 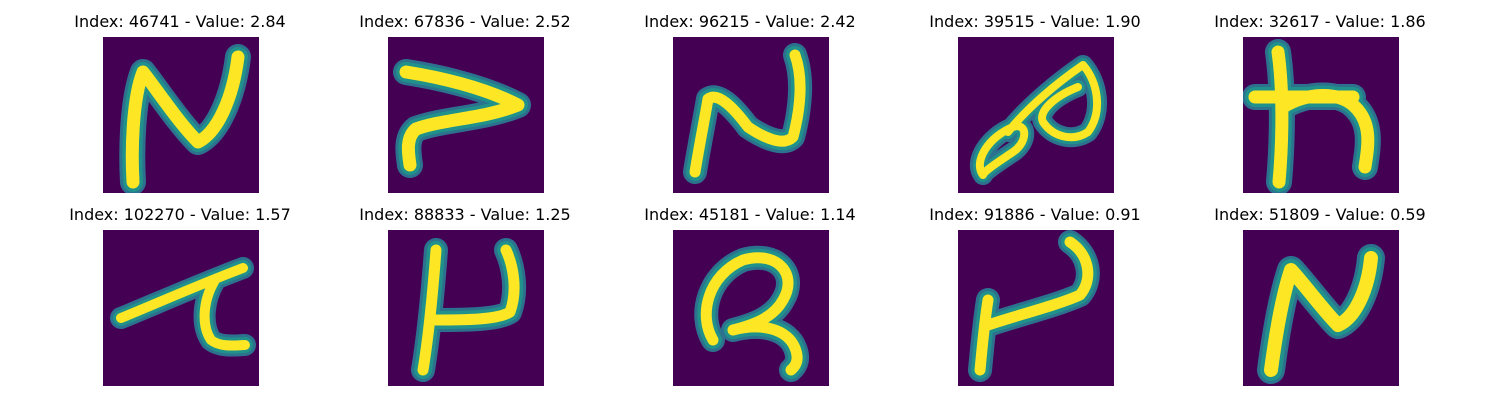 What do you see at coordinates (1035, 214) in the screenshot?
I see `image-title: Index: 91886 - Value: 0.91` at bounding box center [1035, 214].